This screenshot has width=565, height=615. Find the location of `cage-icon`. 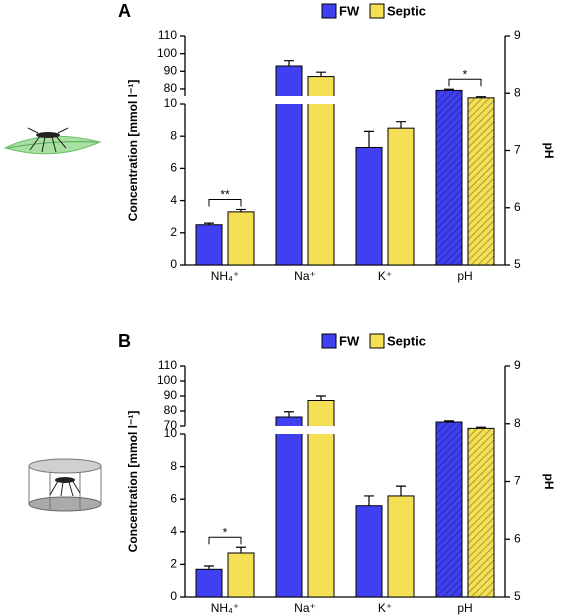

cage-icon is located at coordinates (65, 485).